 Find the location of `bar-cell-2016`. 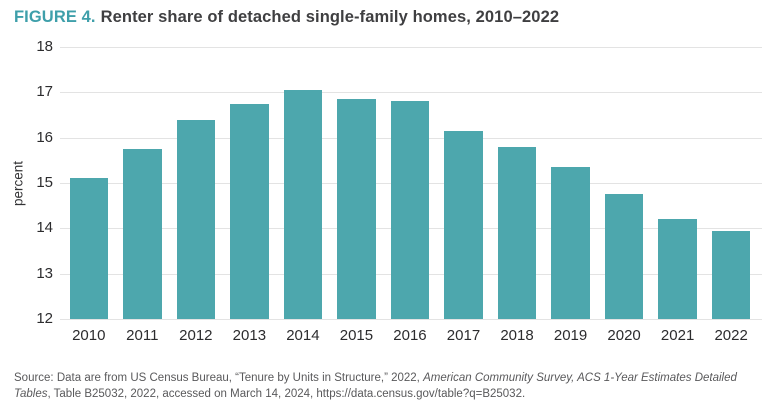

bar-cell-2016 is located at coordinates (410, 183).